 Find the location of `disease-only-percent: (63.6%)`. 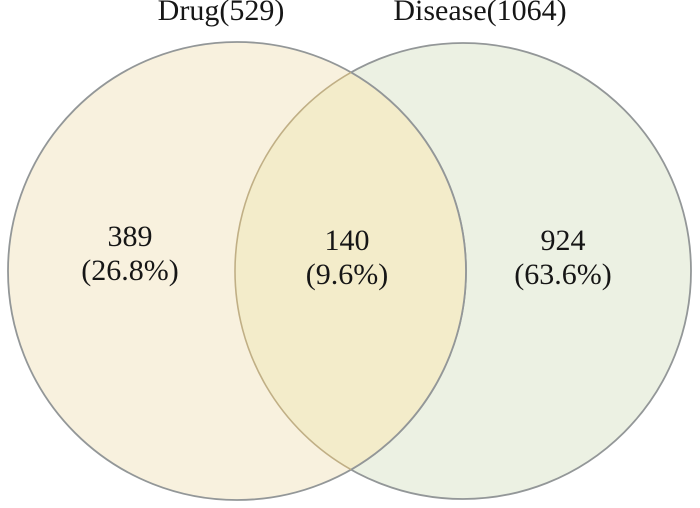

disease-only-percent: (63.6%) is located at coordinates (563, 274).